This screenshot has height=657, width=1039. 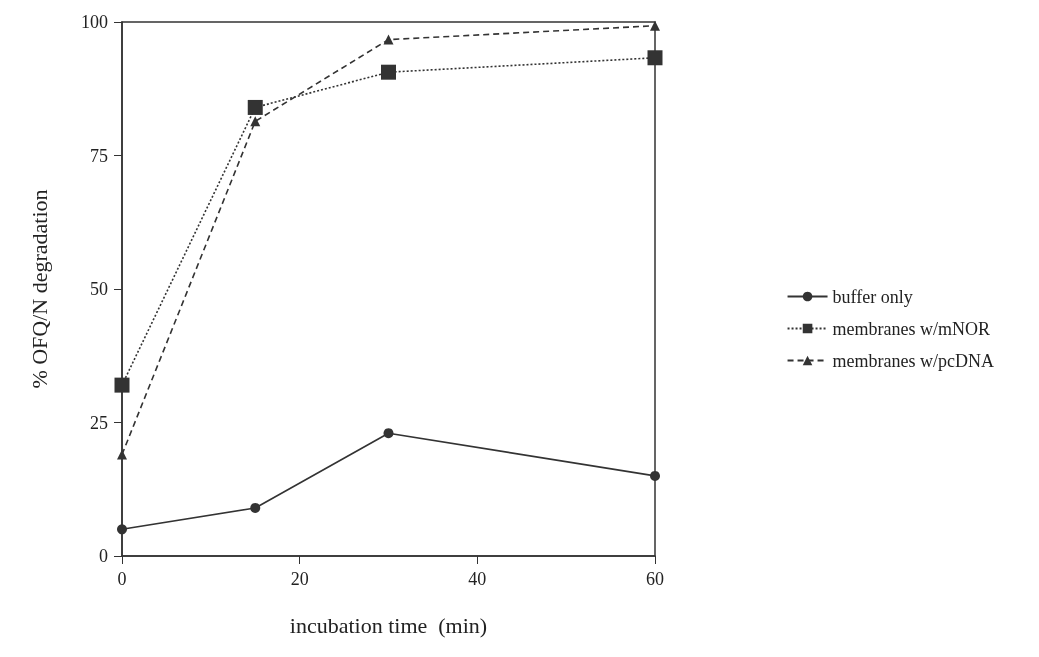 What do you see at coordinates (299, 579) in the screenshot?
I see `x-tick-label: 20` at bounding box center [299, 579].